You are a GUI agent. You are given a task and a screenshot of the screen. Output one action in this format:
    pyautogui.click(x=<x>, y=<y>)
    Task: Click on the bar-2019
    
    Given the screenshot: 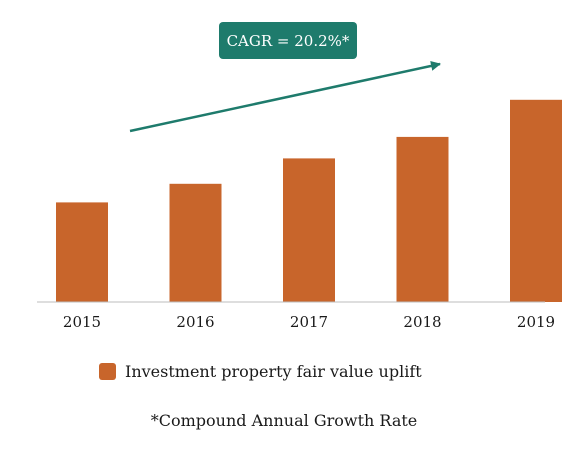 What is the action you would take?
    pyautogui.click(x=536, y=200)
    